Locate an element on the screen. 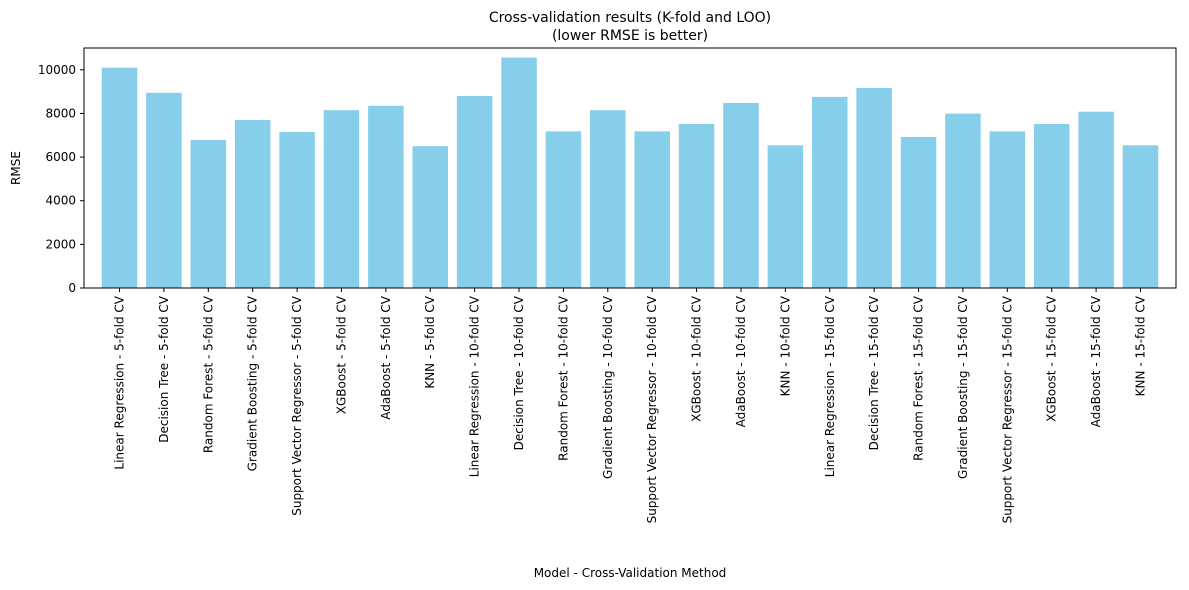  y-tick-label: 10000 is located at coordinates (57, 70).